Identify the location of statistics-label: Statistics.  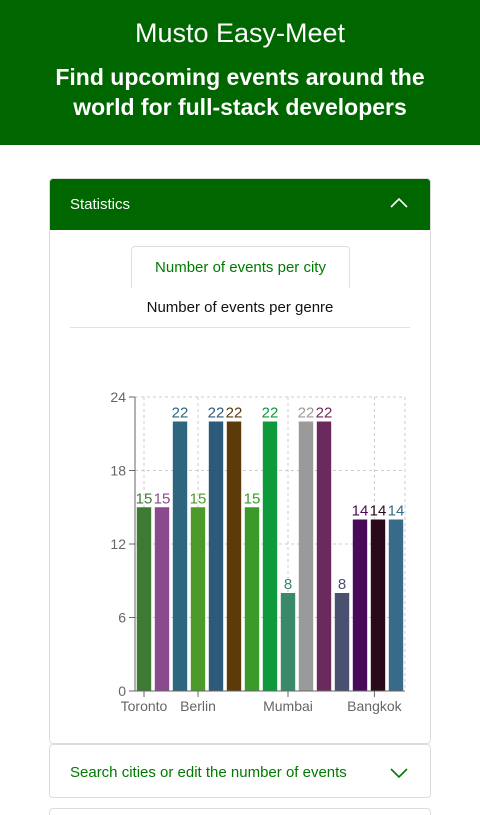
(100, 204).